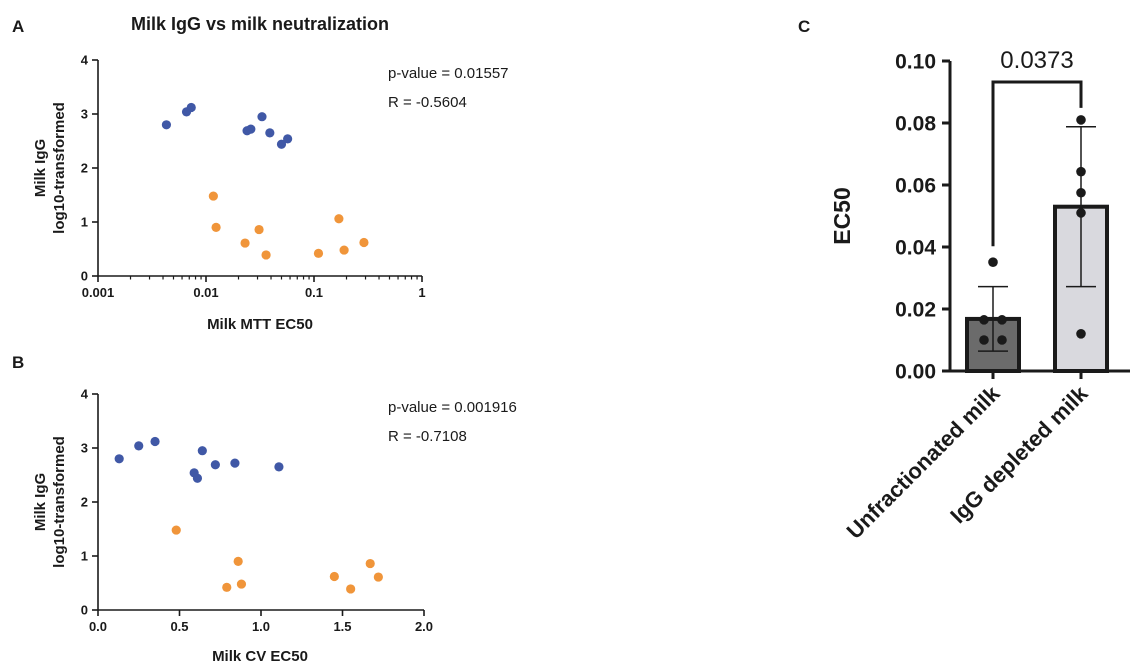 The width and height of the screenshot is (1132, 663). Describe the element at coordinates (1037, 163) in the screenshot. I see `significance-bracket` at that location.